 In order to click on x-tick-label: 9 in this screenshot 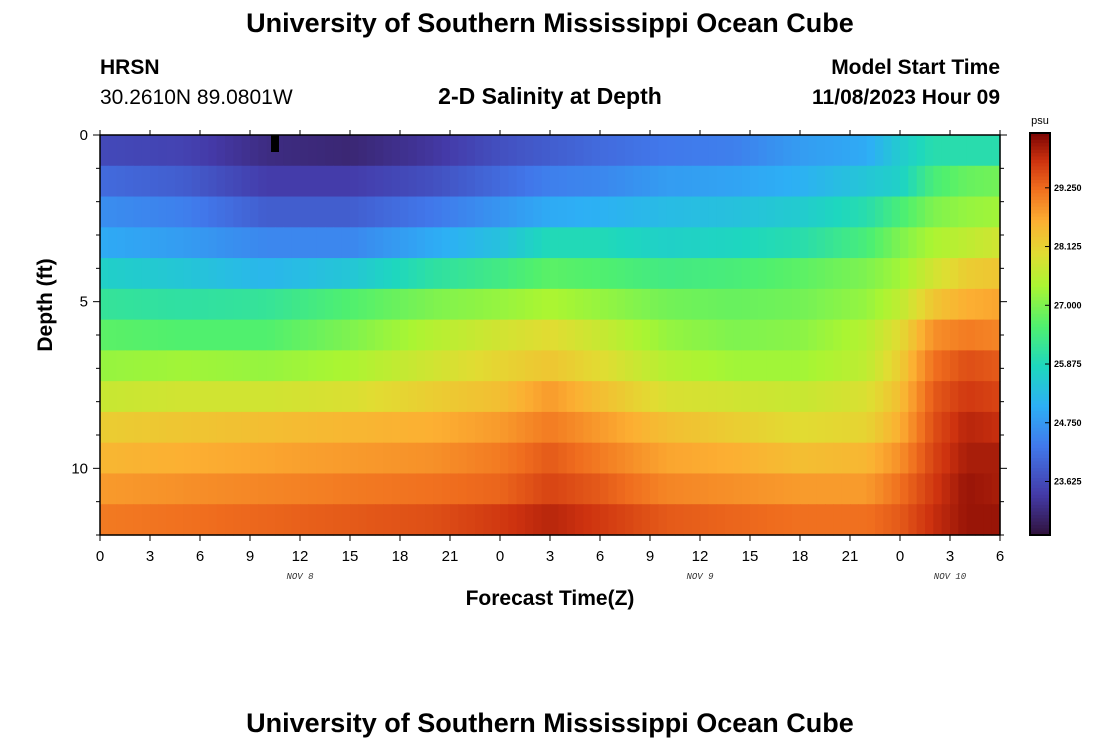, I will do `click(250, 556)`.